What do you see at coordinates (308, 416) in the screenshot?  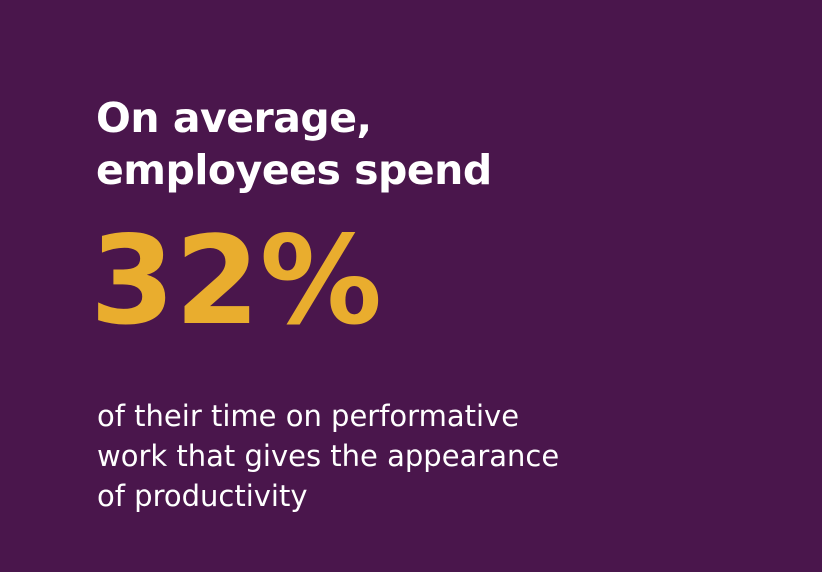 I see `caption-line-1: of their time on performative` at bounding box center [308, 416].